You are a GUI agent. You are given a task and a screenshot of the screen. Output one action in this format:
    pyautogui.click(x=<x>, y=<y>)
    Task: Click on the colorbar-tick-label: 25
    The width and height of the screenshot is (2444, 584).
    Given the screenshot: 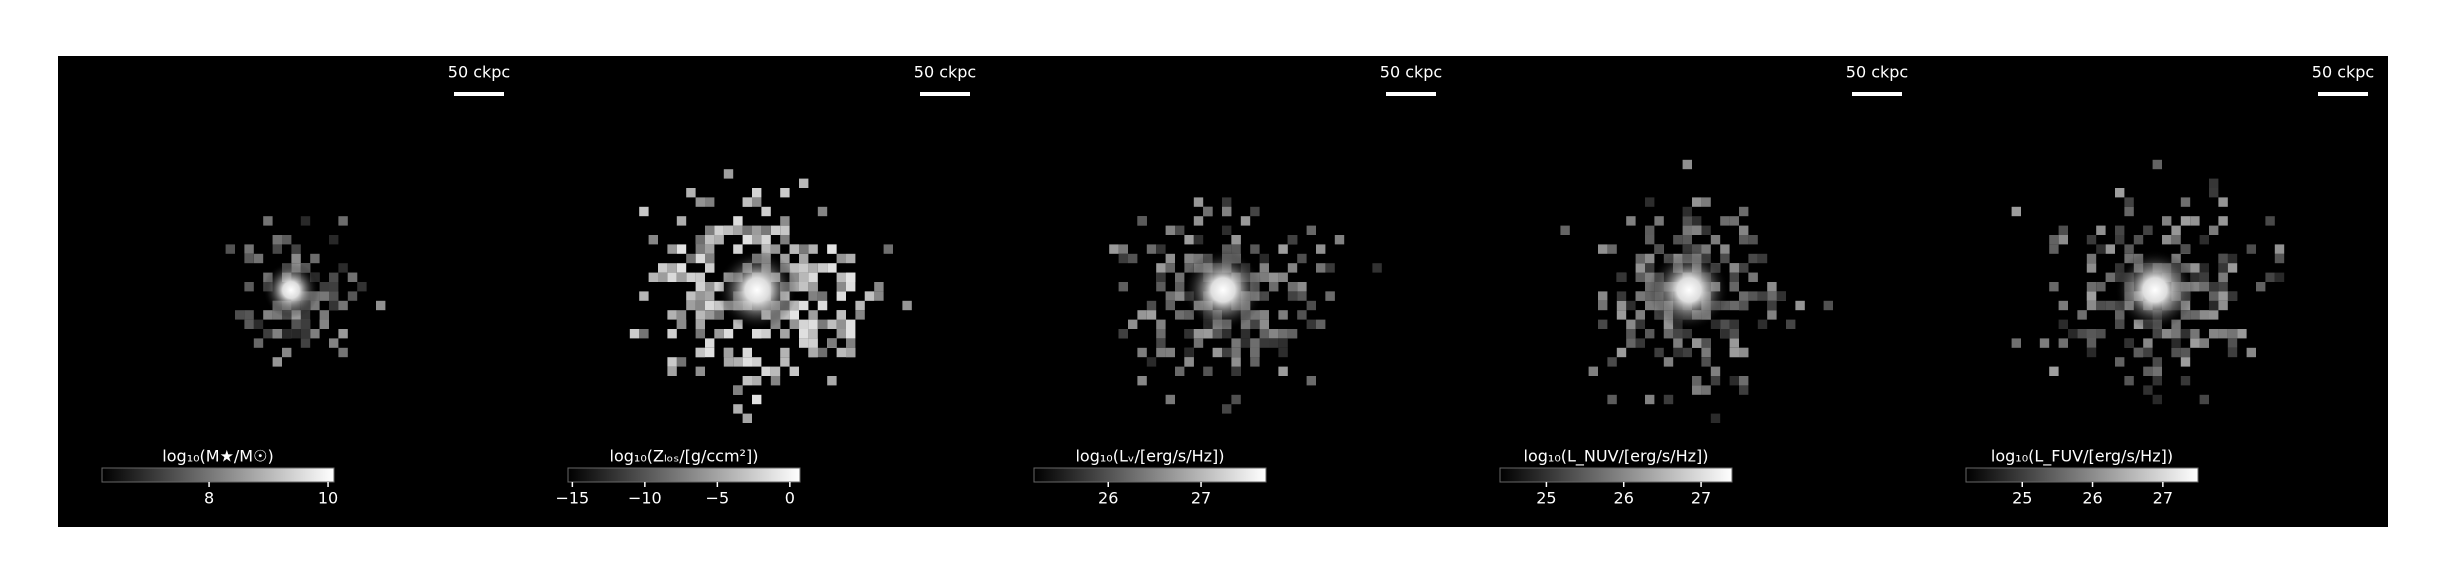 What is the action you would take?
    pyautogui.click(x=2022, y=498)
    